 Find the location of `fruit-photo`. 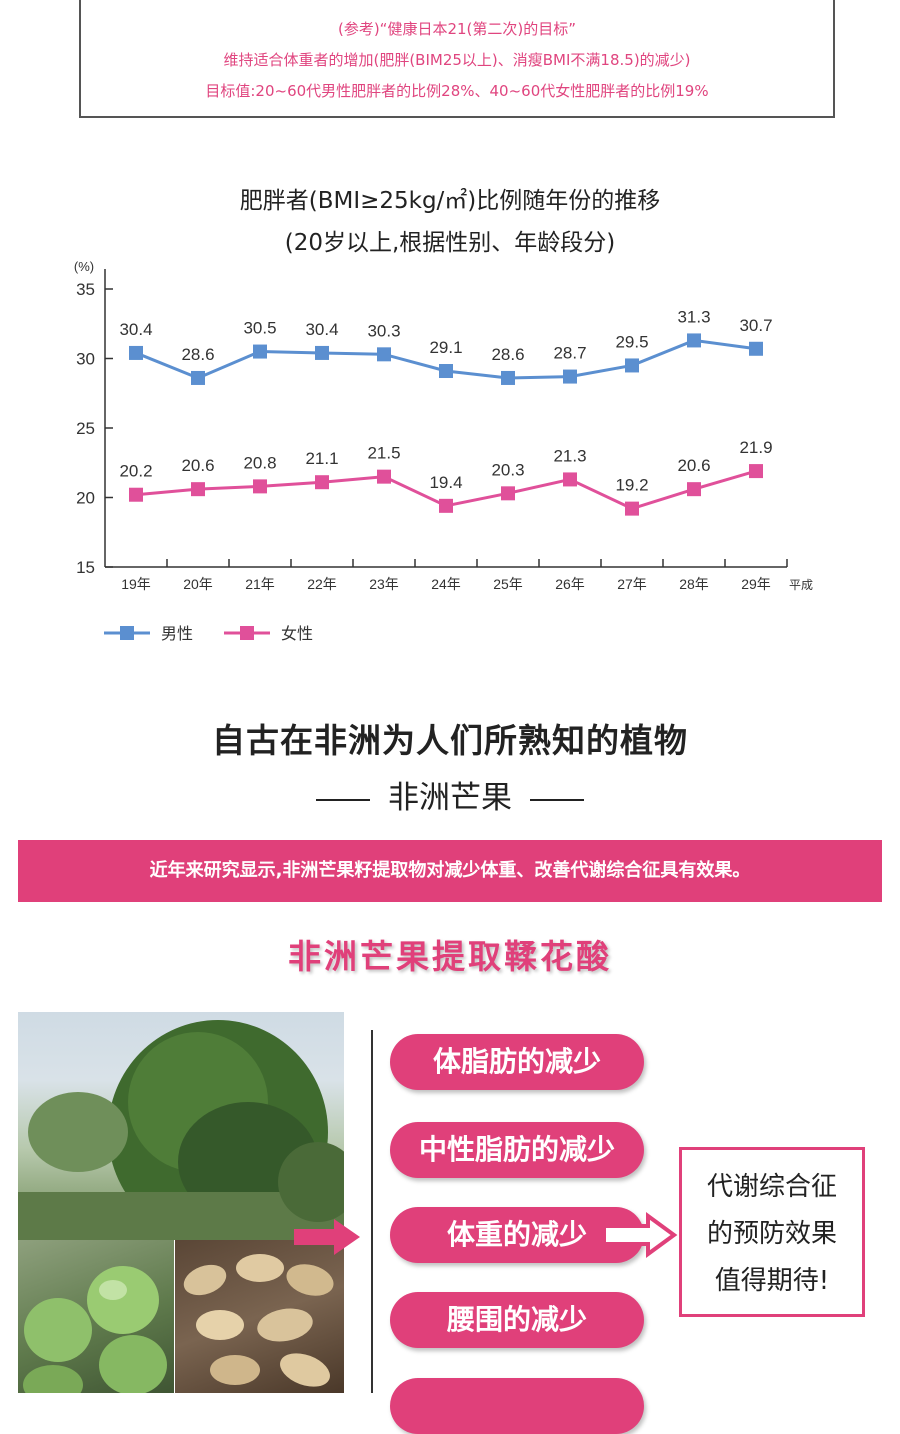

fruit-photo is located at coordinates (96, 1316).